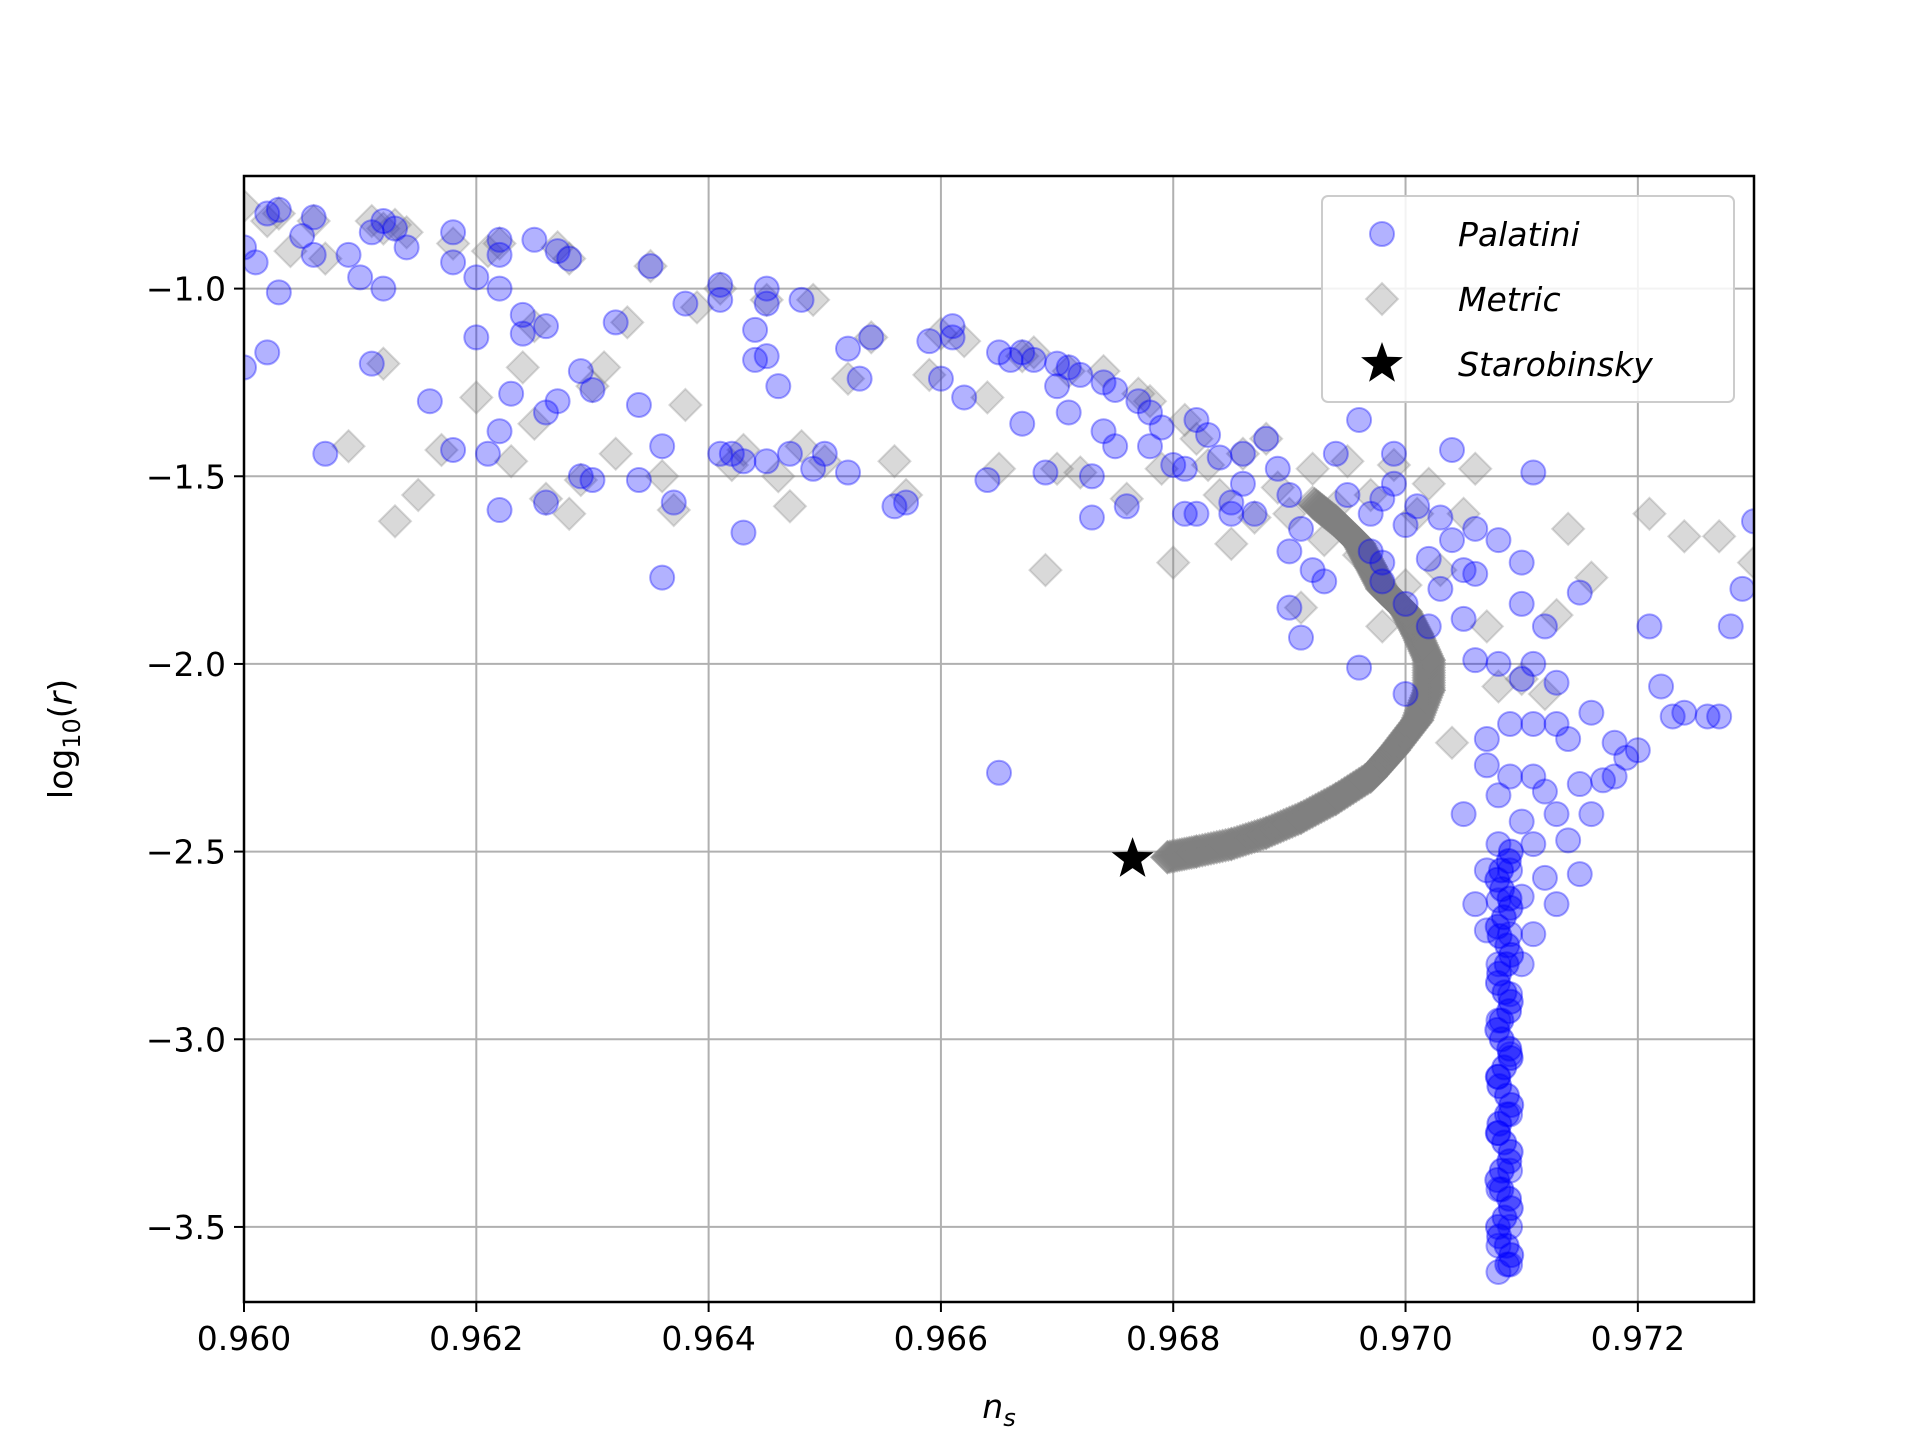 The width and height of the screenshot is (1920, 1440). Describe the element at coordinates (1382, 362) in the screenshot. I see `legend-marker-starobinsky` at that location.